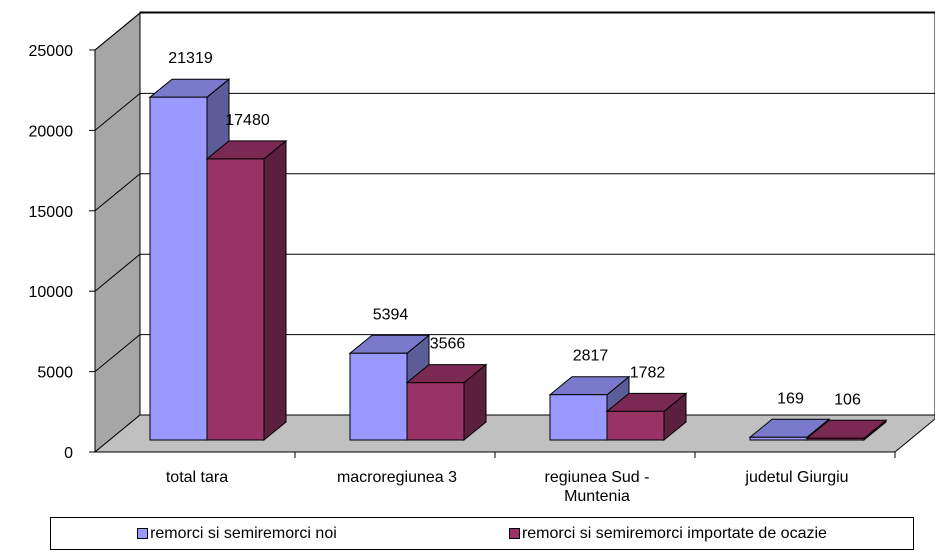 Image resolution: width=935 pixels, height=552 pixels. What do you see at coordinates (790, 398) in the screenshot?
I see `data-label: 169` at bounding box center [790, 398].